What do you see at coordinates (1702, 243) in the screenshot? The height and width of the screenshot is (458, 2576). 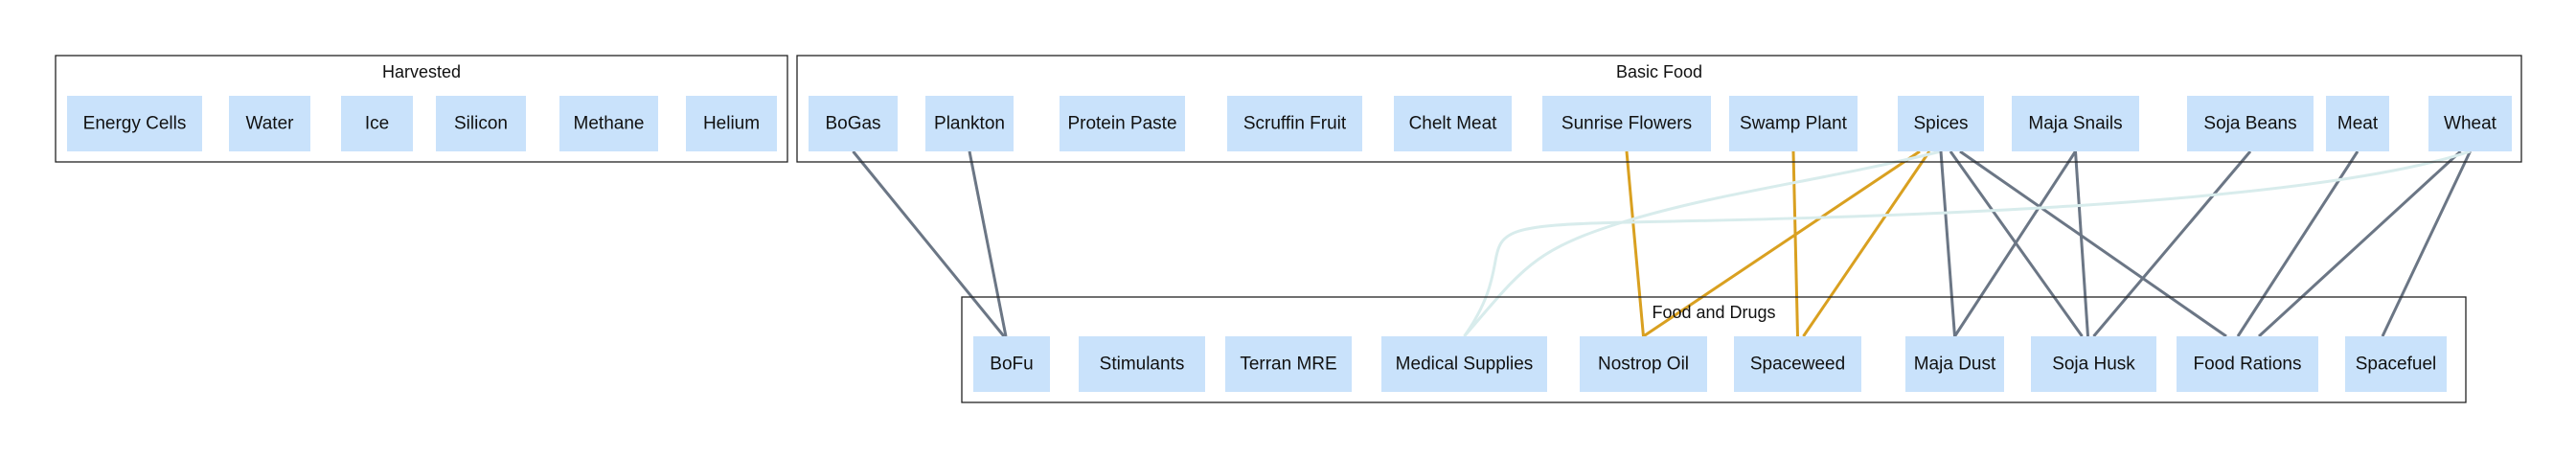 I see `edge-spices-to-medical-supplies` at bounding box center [1702, 243].